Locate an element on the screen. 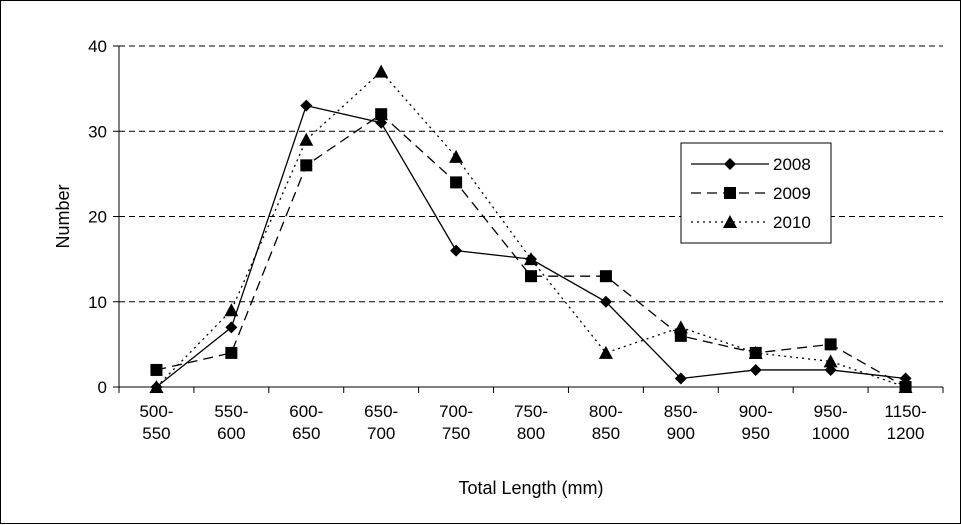 The height and width of the screenshot is (525, 961). x-tick-label-1: 550- 600 is located at coordinates (231, 422).